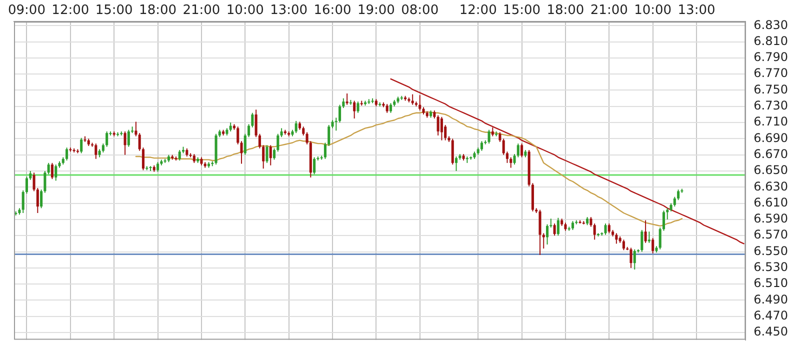  Describe the element at coordinates (771, 57) in the screenshot. I see `y-tick-label: 6.790` at that location.